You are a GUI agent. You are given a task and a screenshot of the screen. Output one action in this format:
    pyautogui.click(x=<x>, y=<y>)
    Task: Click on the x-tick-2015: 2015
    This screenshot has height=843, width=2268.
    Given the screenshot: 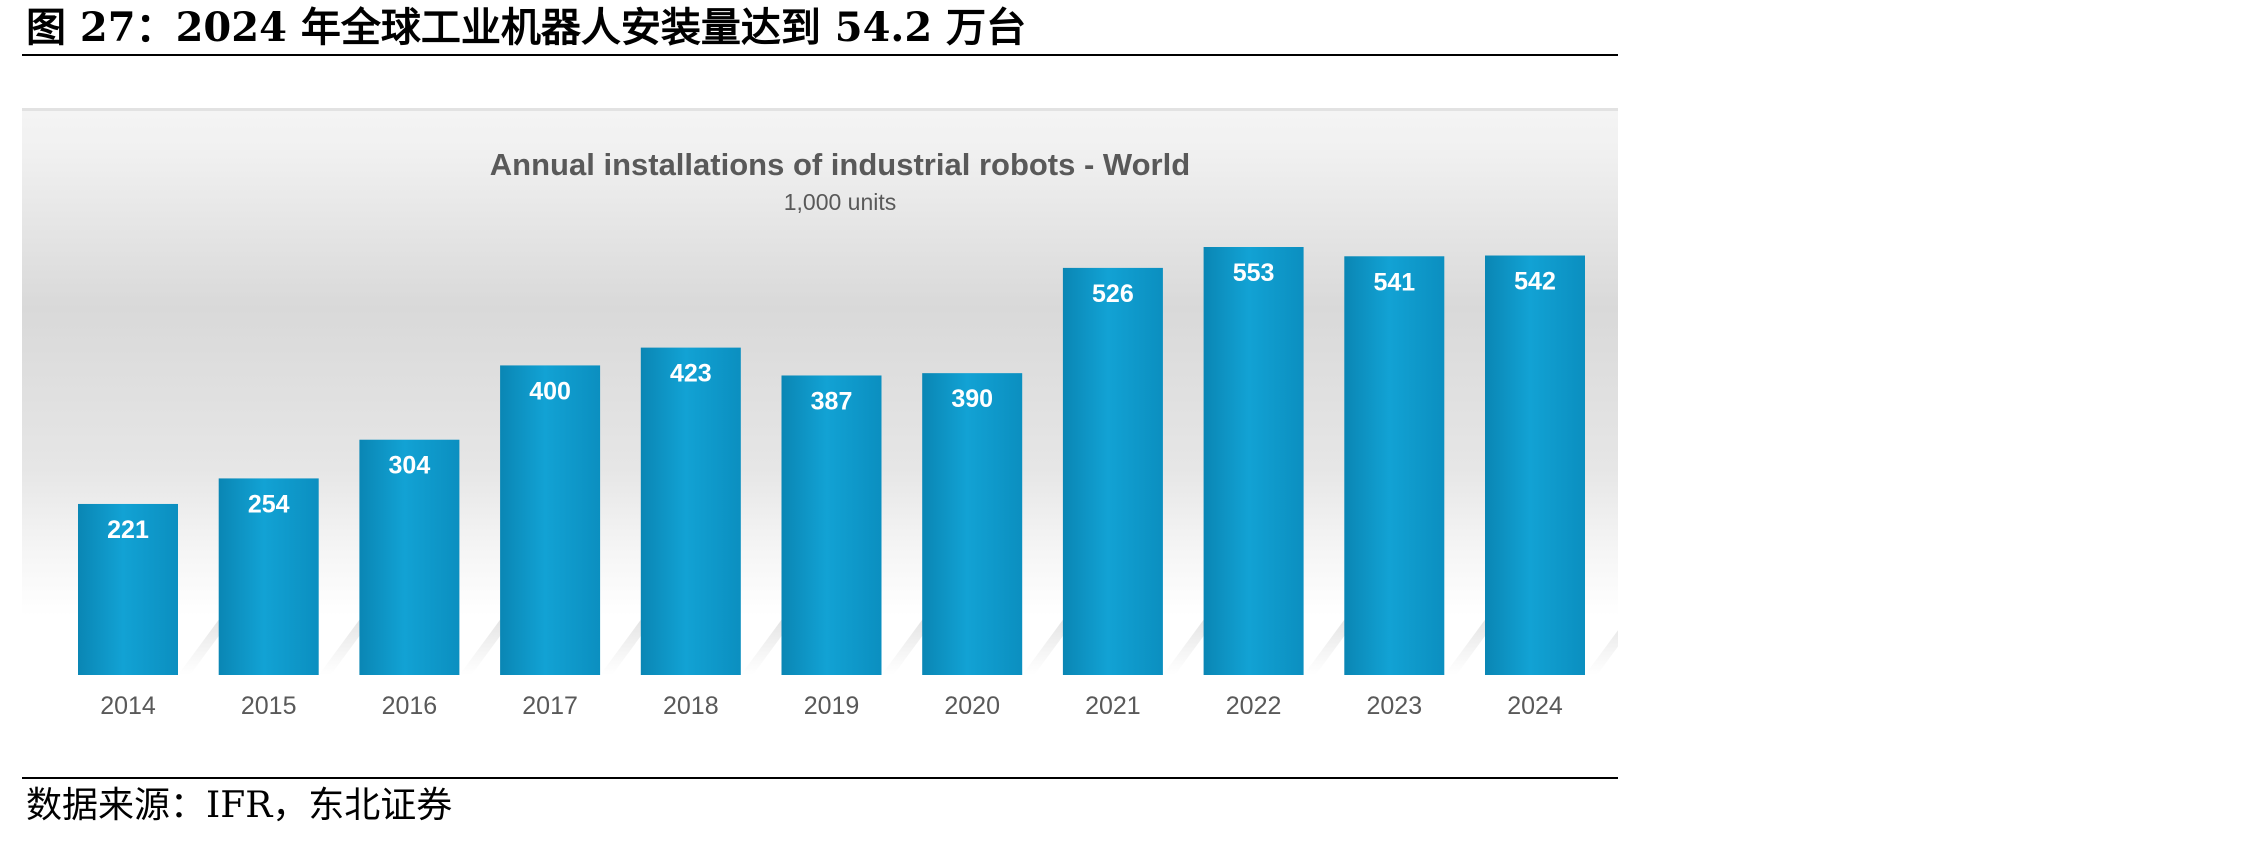 What is the action you would take?
    pyautogui.click(x=269, y=706)
    